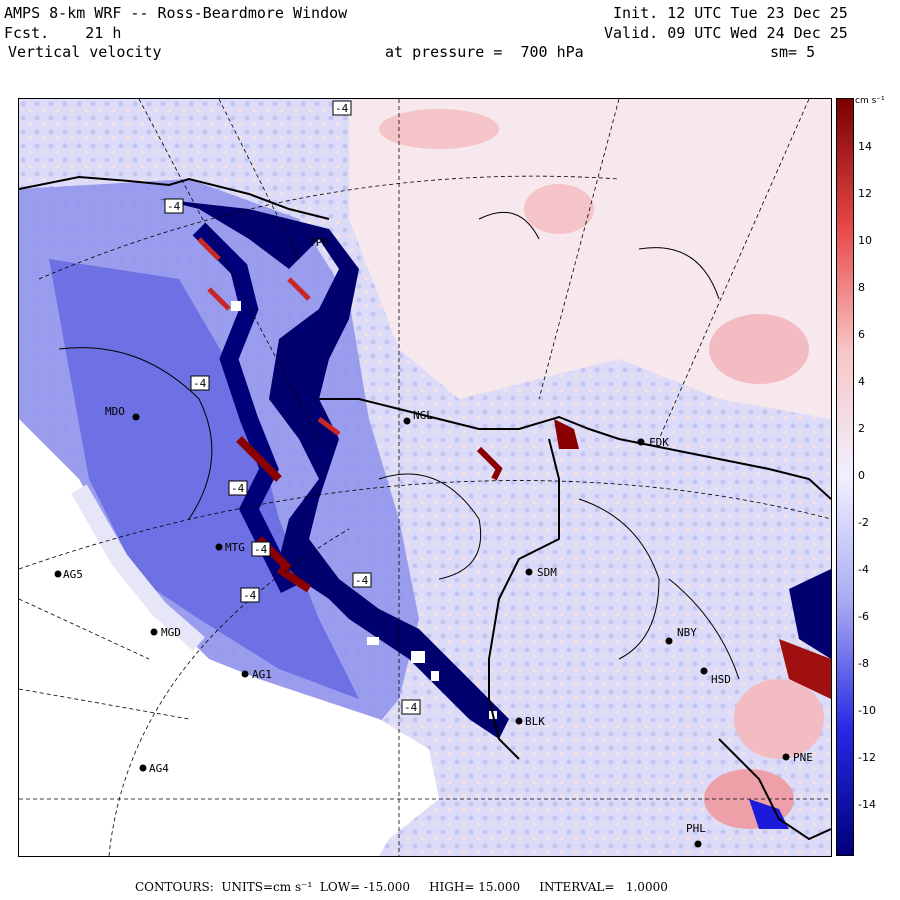 This screenshot has width=900, height=900. I want to click on colorbar-tick: -10, so click(867, 710).